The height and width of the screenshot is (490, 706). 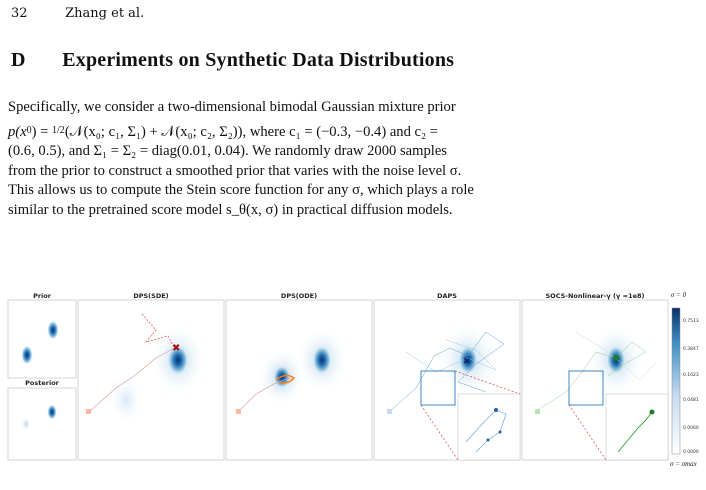 What do you see at coordinates (299, 296) in the screenshot?
I see `title-dps-ode: DPS(ODE)` at bounding box center [299, 296].